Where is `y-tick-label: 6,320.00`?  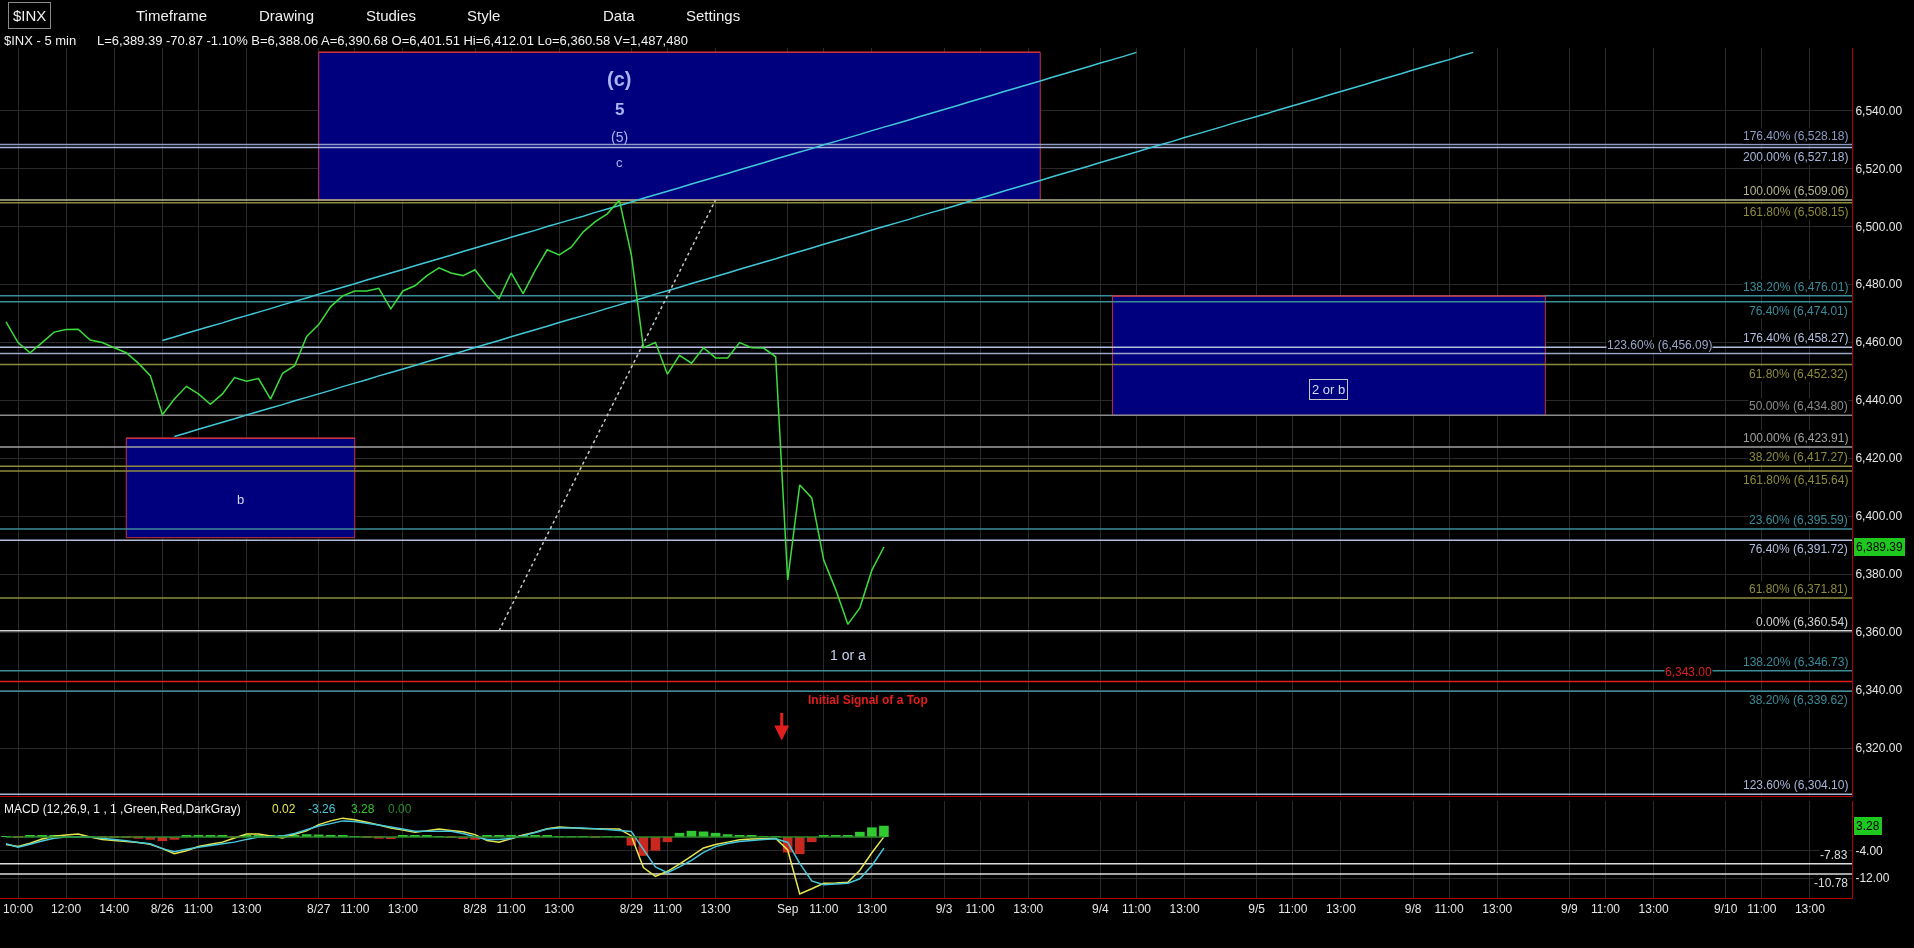
y-tick-label: 6,320.00 is located at coordinates (1879, 748).